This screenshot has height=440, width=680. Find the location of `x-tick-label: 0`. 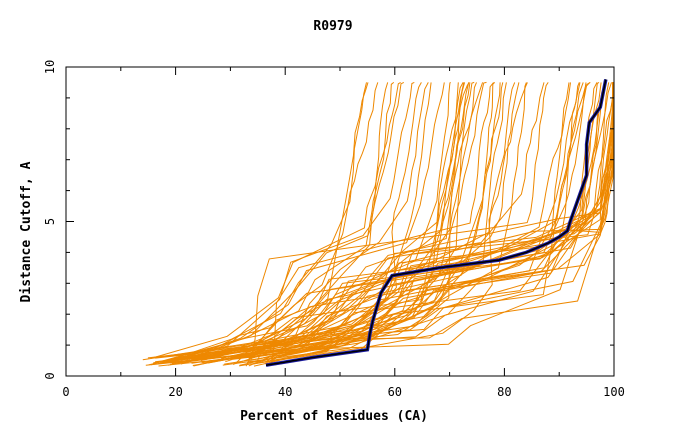

x-tick-label: 0 is located at coordinates (65, 392).